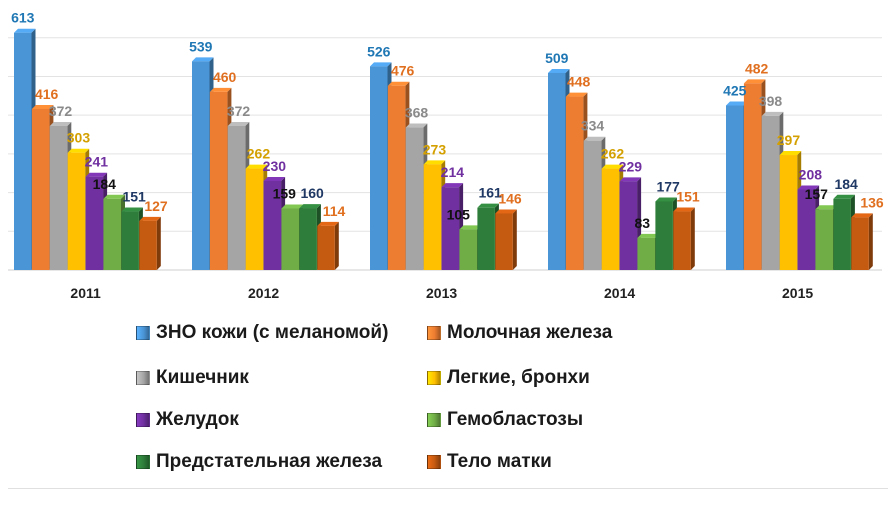 The image size is (896, 511). What do you see at coordinates (417, 113) in the screenshot?
I see `data-label: 368` at bounding box center [417, 113].